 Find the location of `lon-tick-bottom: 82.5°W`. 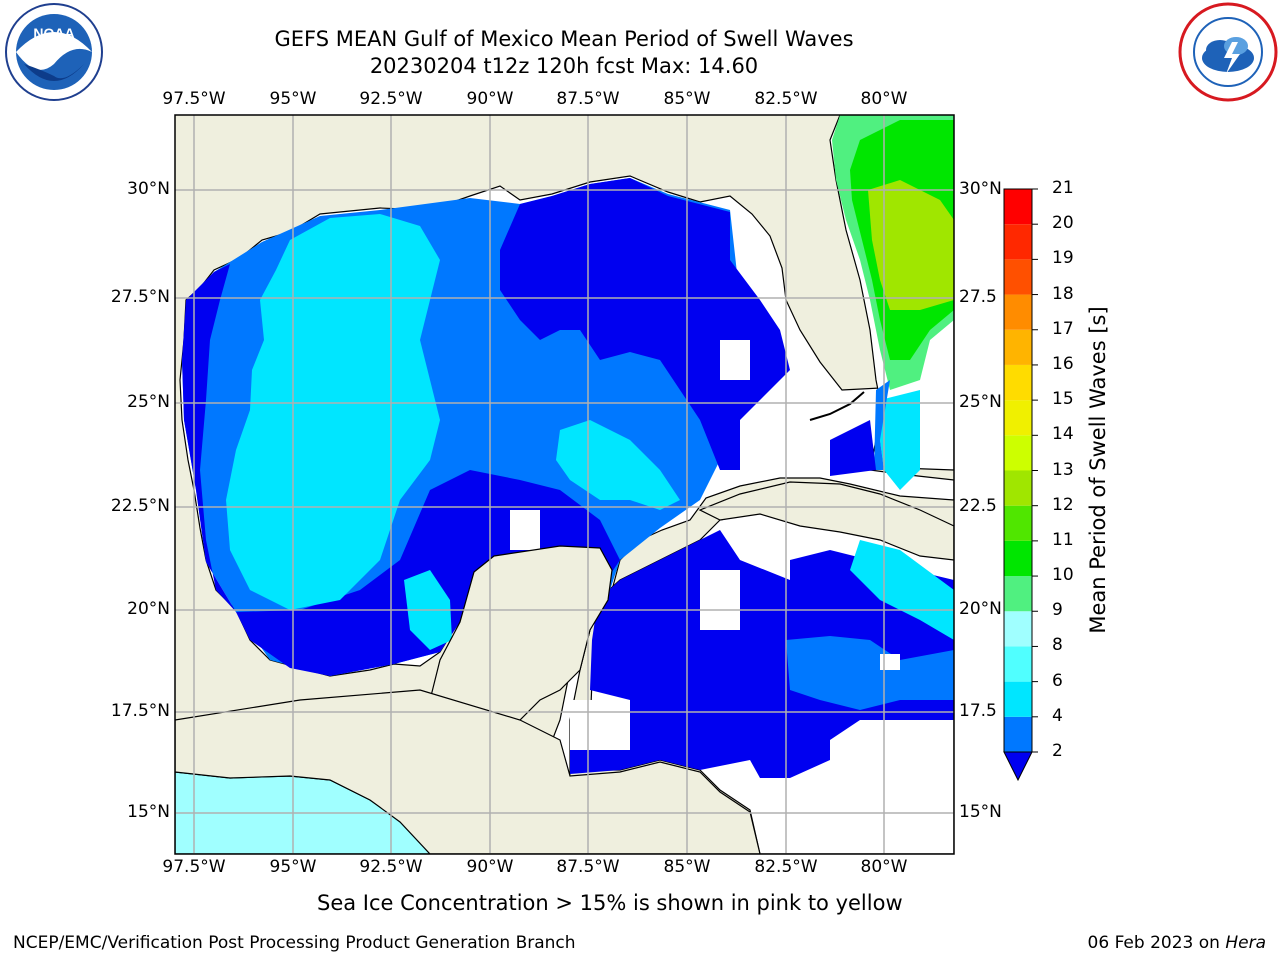

lon-tick-bottom: 82.5°W is located at coordinates (786, 867).